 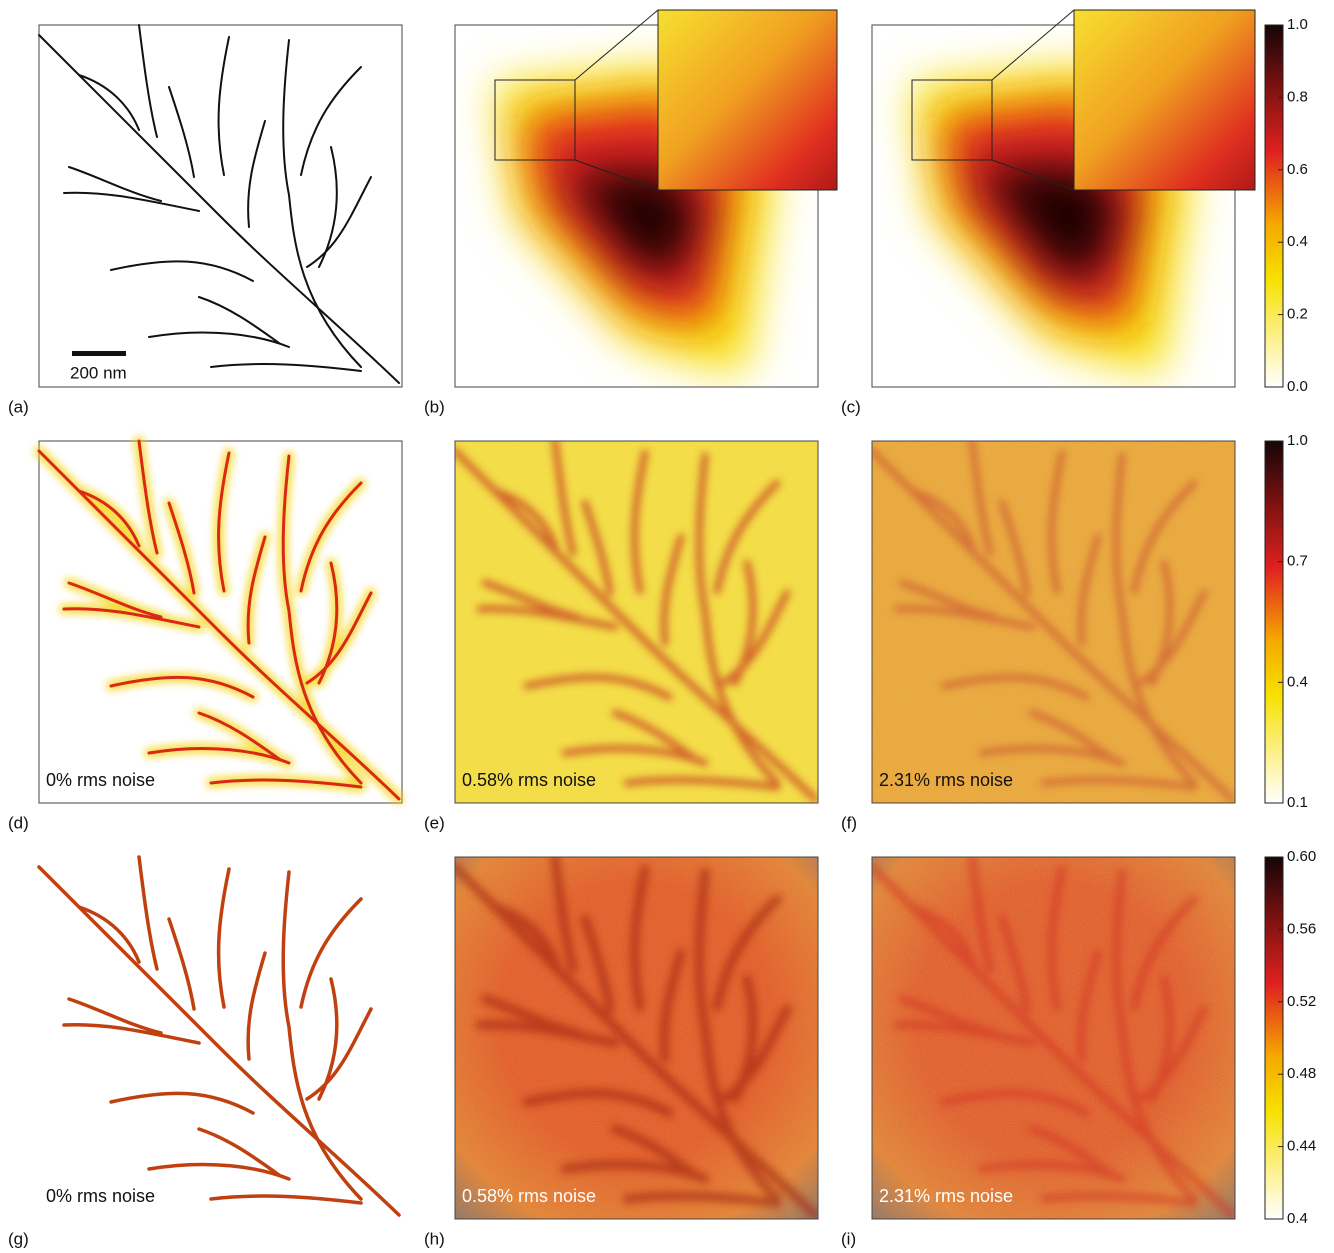 I want to click on panel-label: (c), so click(x=851, y=406).